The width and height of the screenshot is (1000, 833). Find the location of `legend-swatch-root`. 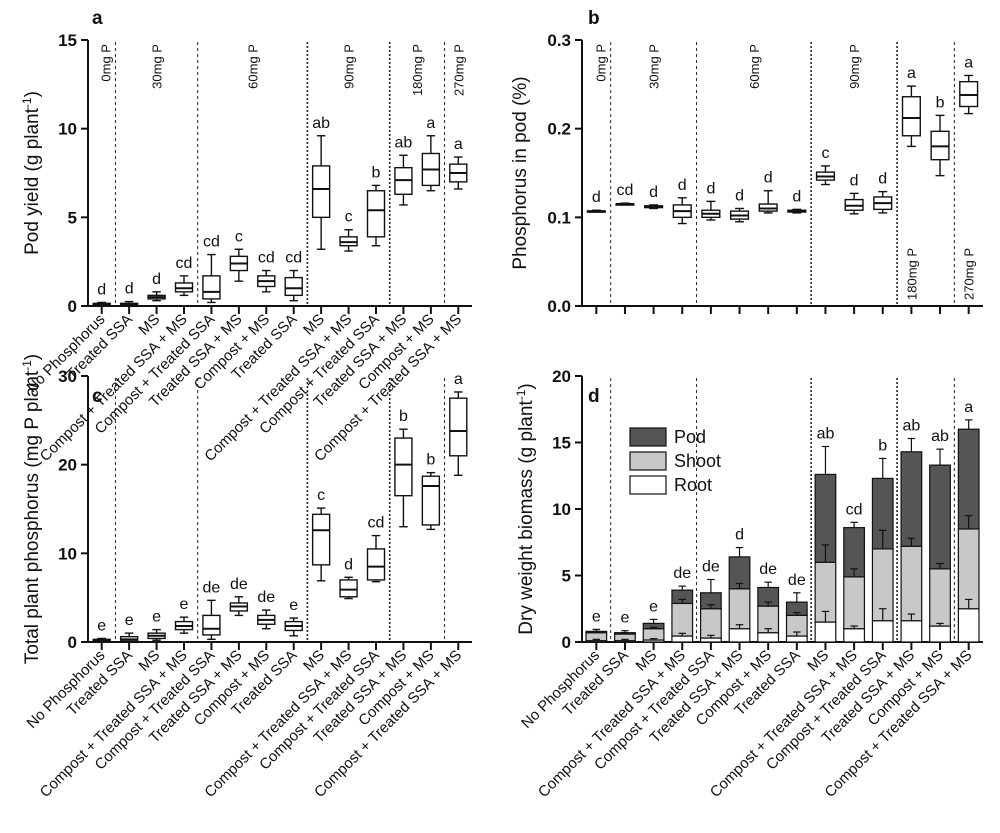

legend-swatch-root is located at coordinates (648, 485).